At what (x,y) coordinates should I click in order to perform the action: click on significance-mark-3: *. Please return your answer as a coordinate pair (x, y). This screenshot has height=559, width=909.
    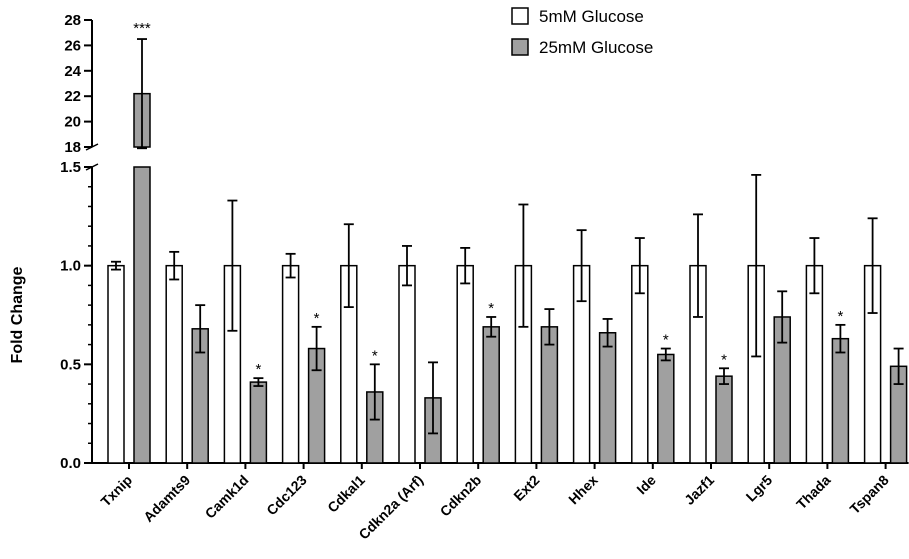
    Looking at the image, I should click on (317, 318).